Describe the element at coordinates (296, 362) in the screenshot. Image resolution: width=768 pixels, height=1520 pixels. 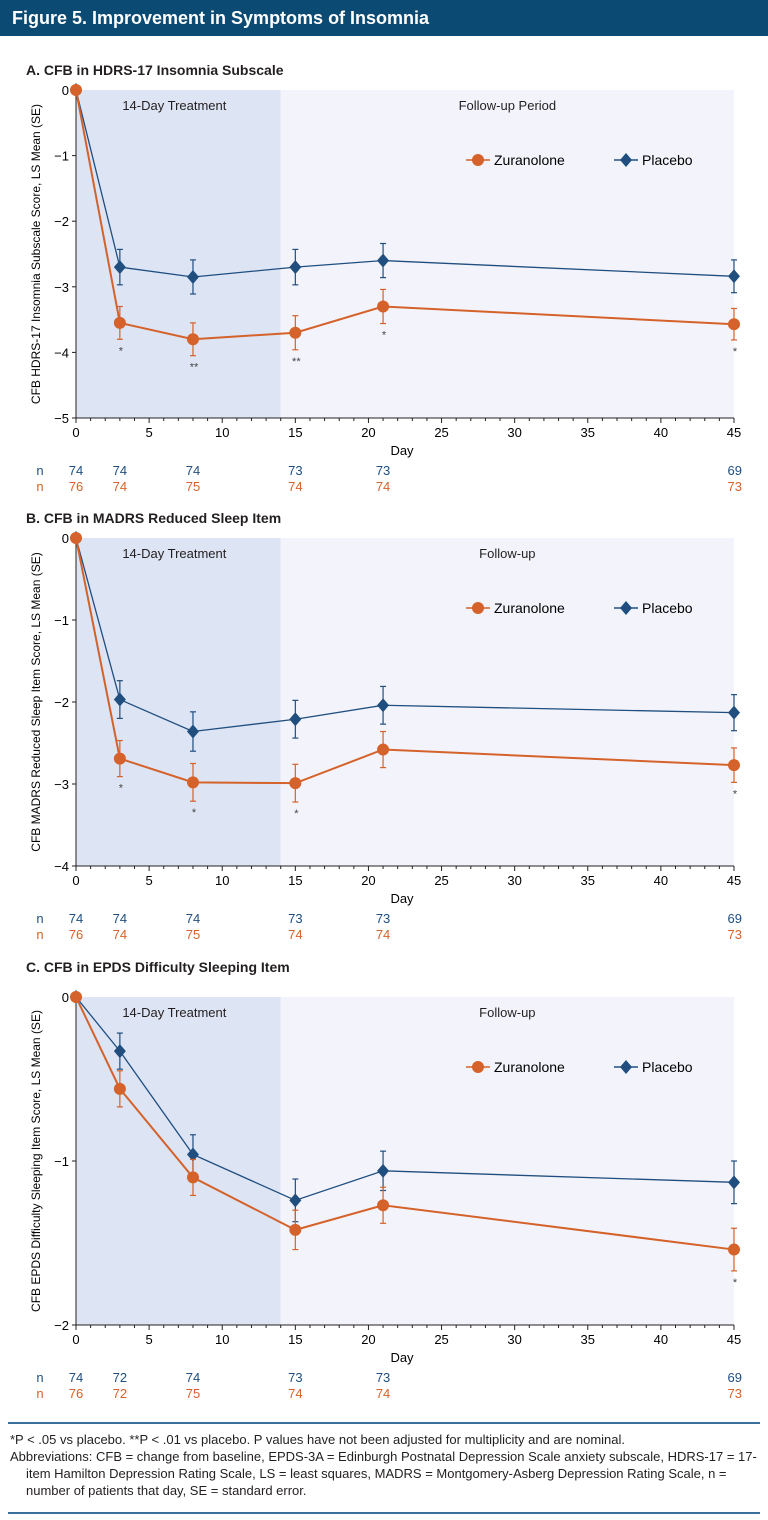
I see `significance-marker: **` at that location.